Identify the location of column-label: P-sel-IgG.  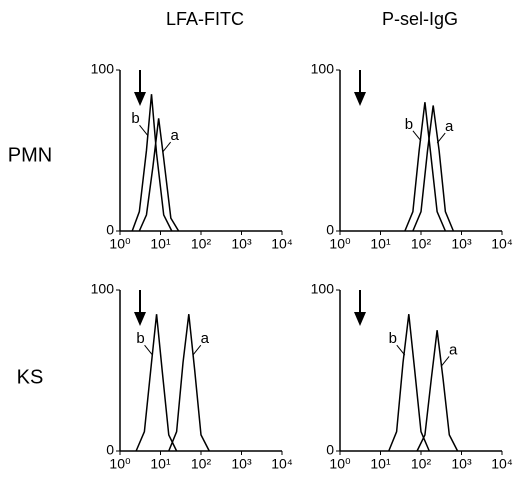
(420, 19).